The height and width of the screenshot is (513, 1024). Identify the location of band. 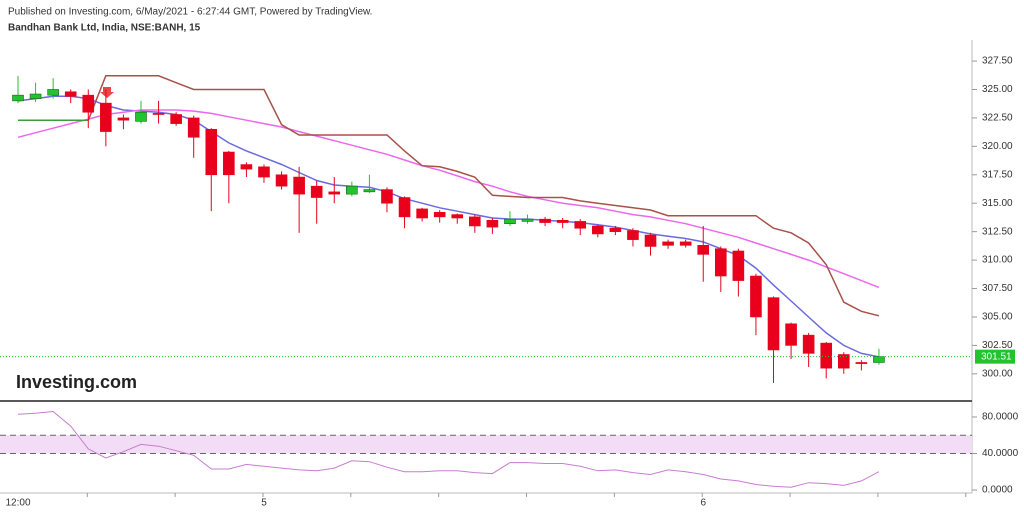
(486, 444).